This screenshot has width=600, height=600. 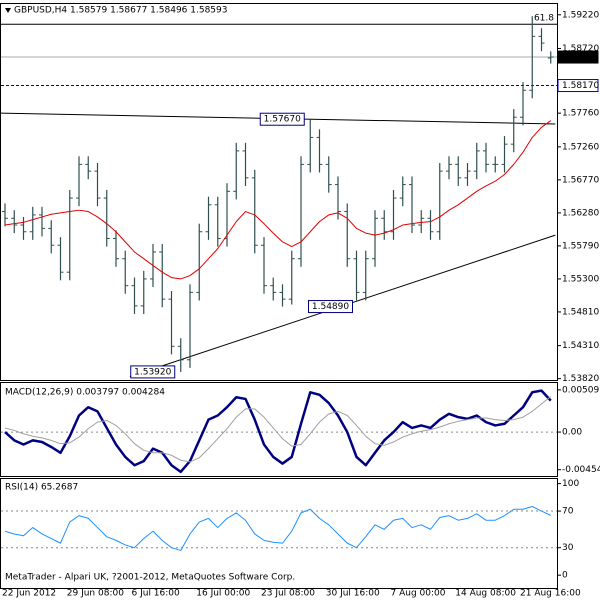 What do you see at coordinates (580, 49) in the screenshot?
I see `y-tick-label: 1.58720` at bounding box center [580, 49].